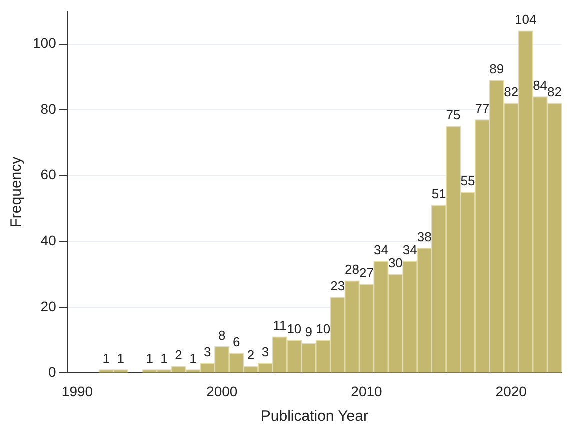  Describe the element at coordinates (424, 236) in the screenshot. I see `data-label: 38` at that location.